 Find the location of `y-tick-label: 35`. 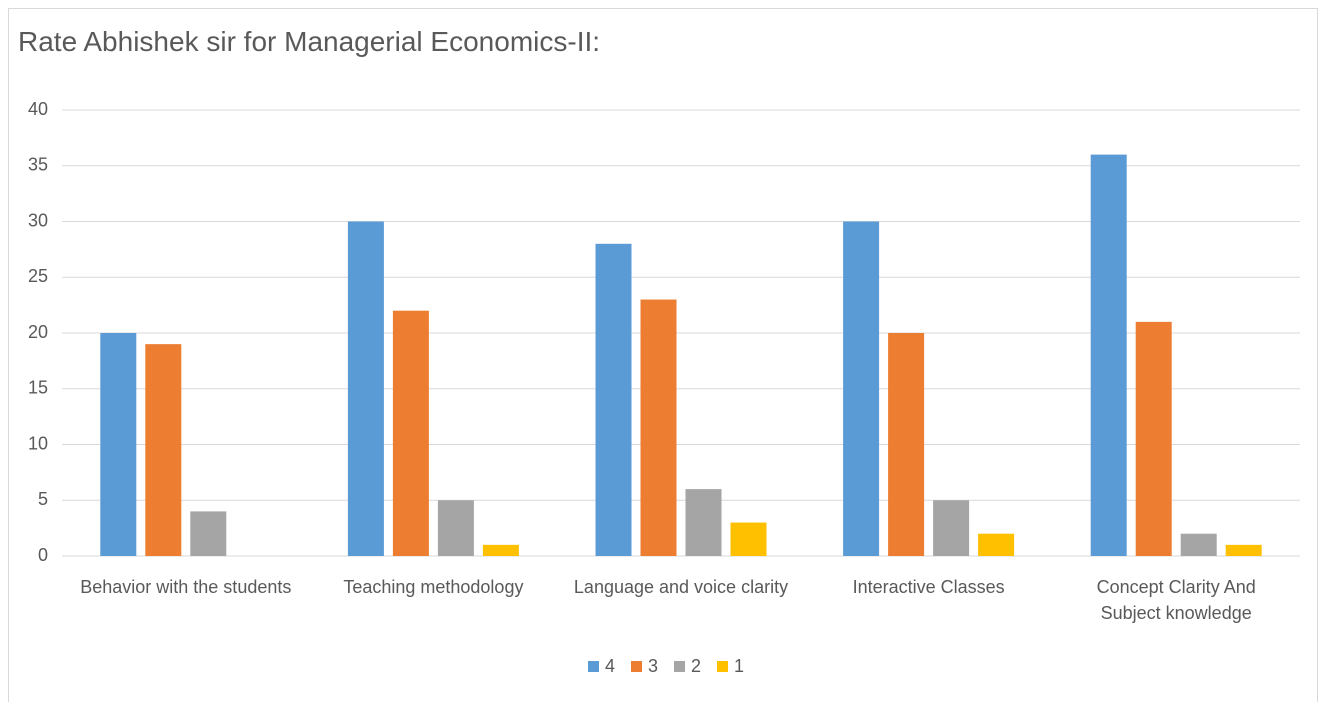

y-tick-label: 35 is located at coordinates (38, 165).